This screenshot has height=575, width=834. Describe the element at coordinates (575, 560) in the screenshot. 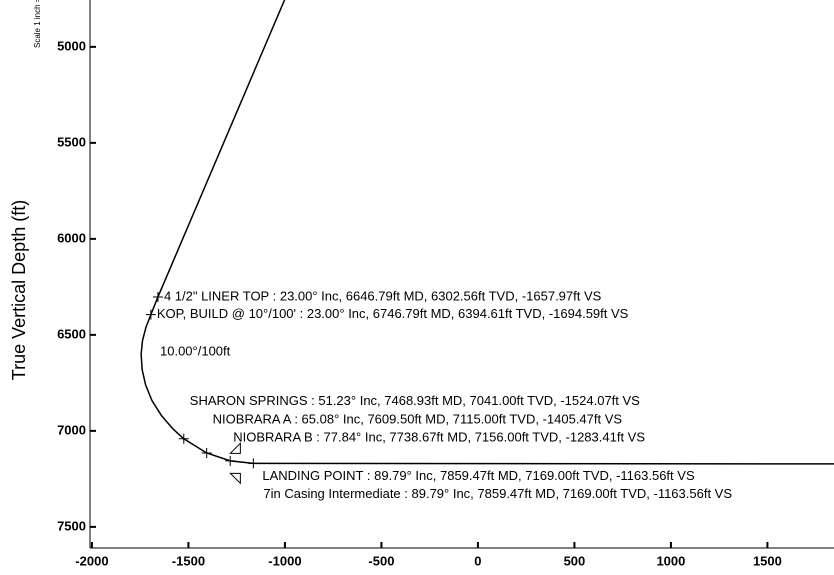

I see `x-tick-label: 500` at that location.